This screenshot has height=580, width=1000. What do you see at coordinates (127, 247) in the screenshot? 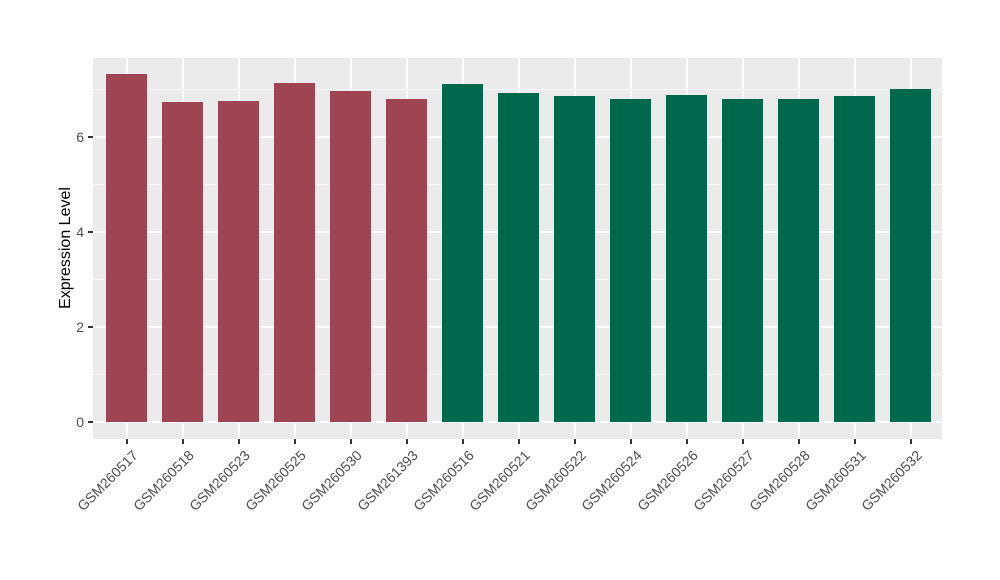
I see `bar-GSM260517` at bounding box center [127, 247].